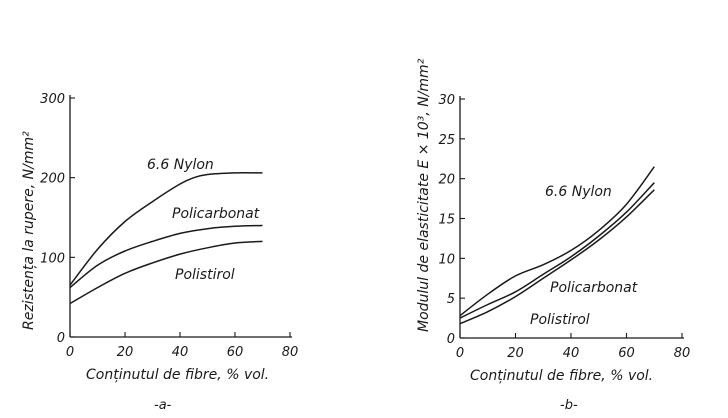 This screenshot has height=418, width=728. Describe the element at coordinates (180, 165) in the screenshot. I see `chart-a-label-nylon: 6.6 Nylon` at that location.